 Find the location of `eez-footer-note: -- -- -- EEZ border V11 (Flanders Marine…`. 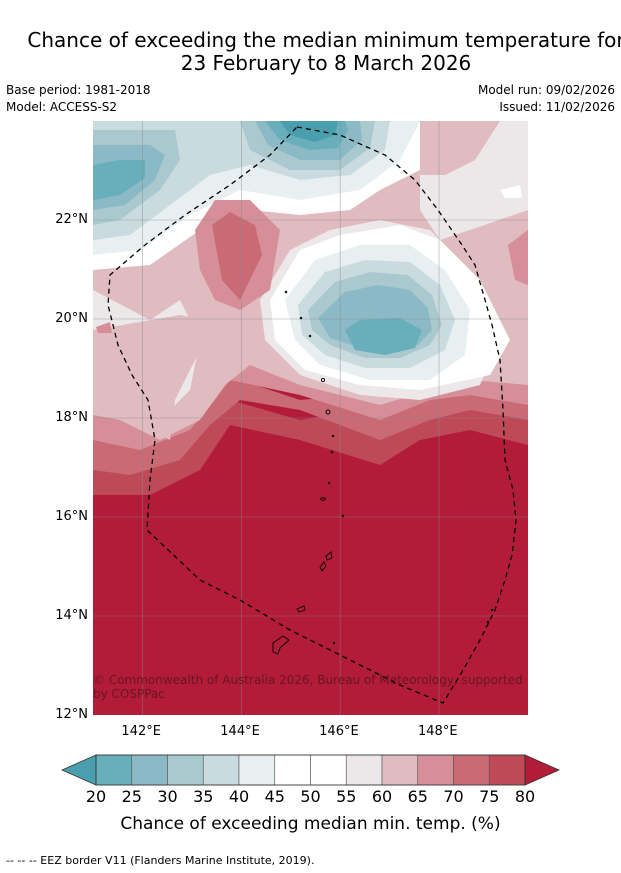

eez-footer-note: -- -- -- EEZ border V11 (Flanders Marine… is located at coordinates (160, 860).